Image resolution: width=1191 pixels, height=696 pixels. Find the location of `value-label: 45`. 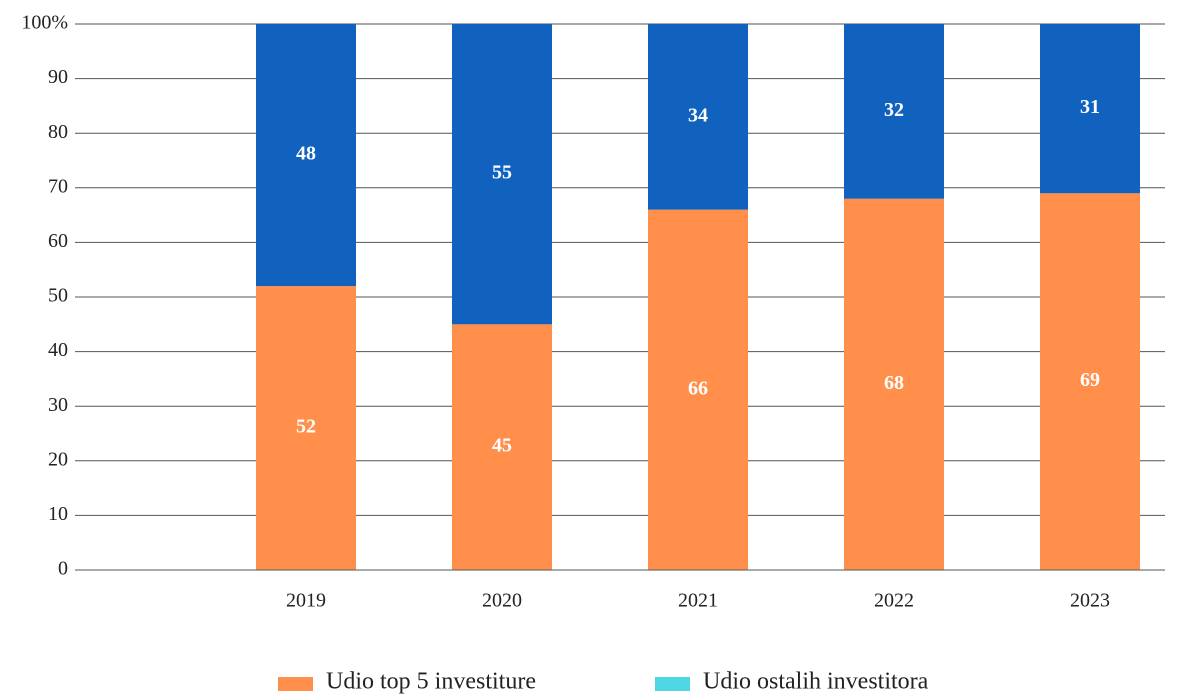

value-label: 45 is located at coordinates (502, 446).